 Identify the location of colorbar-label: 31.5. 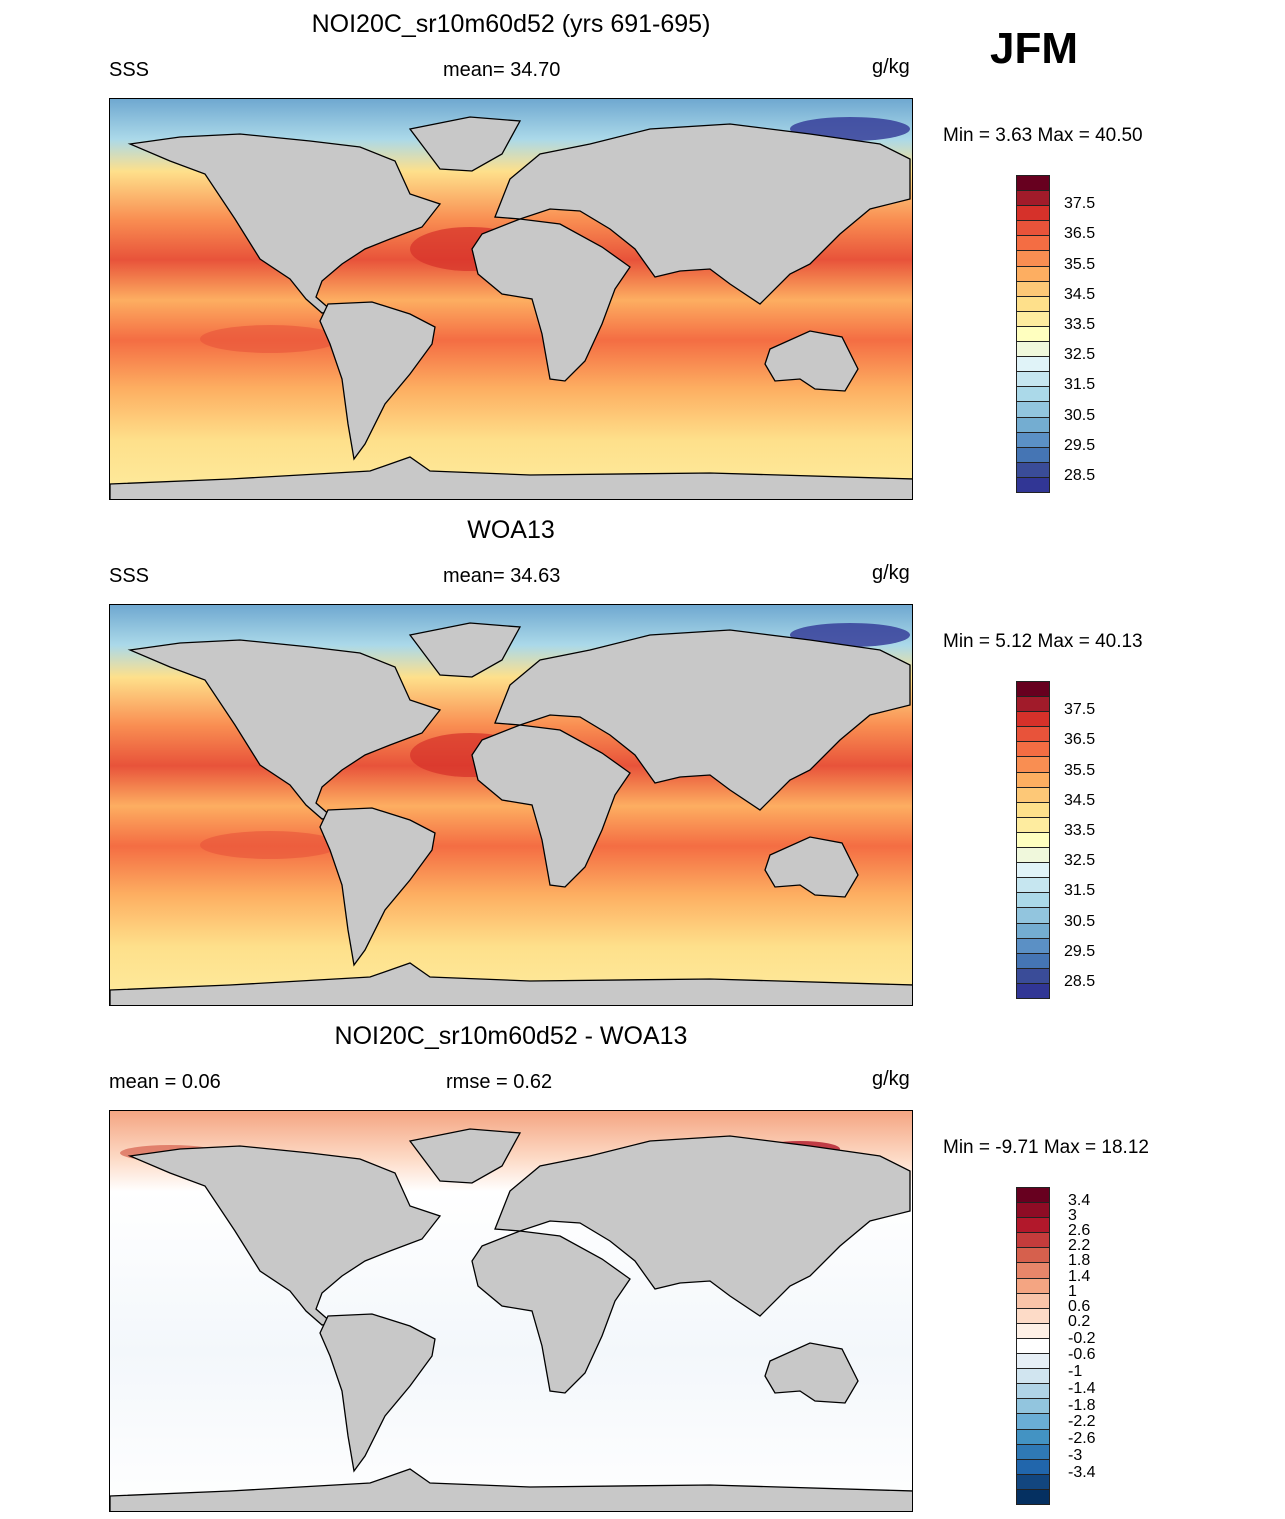
(1080, 385).